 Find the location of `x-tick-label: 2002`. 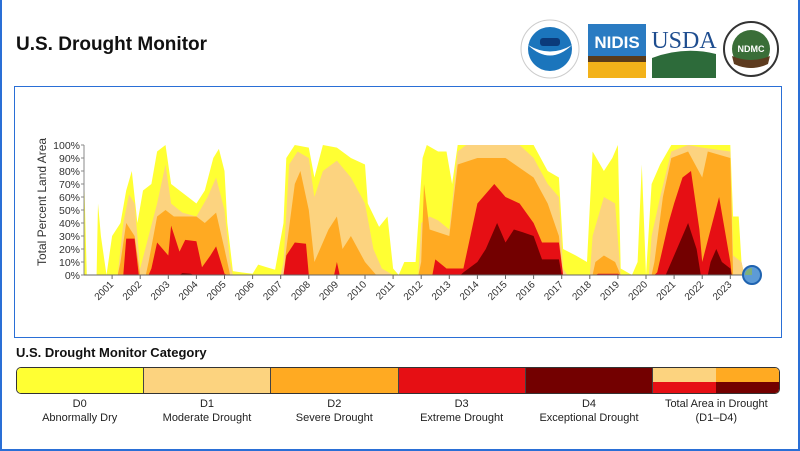

x-tick-label: 2002 is located at coordinates (133, 291).